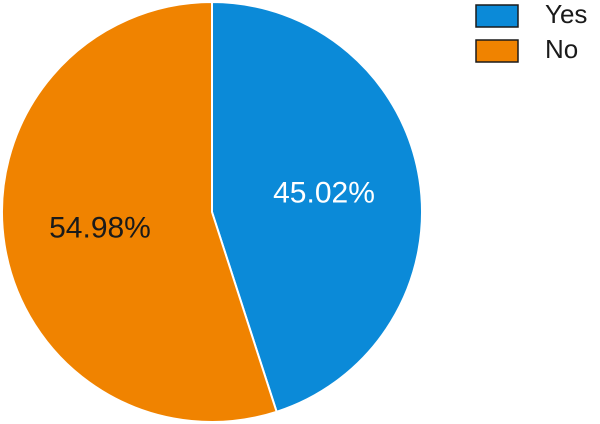  What do you see at coordinates (566, 14) in the screenshot?
I see `legend-label: Yes` at bounding box center [566, 14].